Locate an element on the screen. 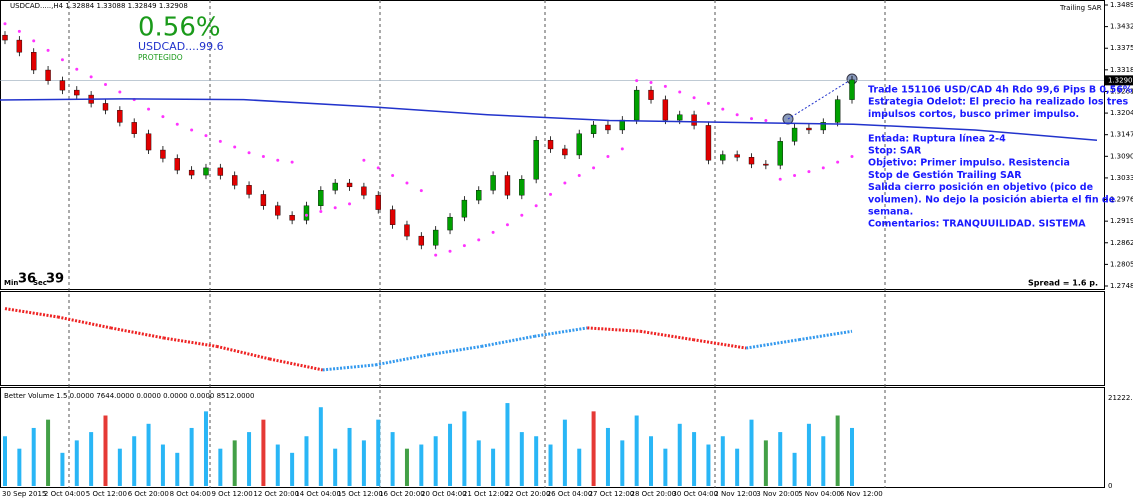 The width and height of the screenshot is (1133, 500). trade-line is located at coordinates (820, 99).